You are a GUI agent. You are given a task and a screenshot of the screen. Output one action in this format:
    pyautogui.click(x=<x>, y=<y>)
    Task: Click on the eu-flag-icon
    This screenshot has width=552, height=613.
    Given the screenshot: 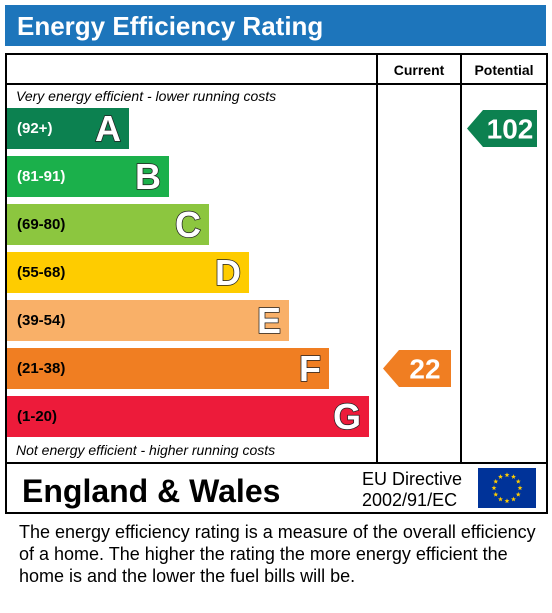 What is the action you would take?
    pyautogui.click(x=507, y=488)
    